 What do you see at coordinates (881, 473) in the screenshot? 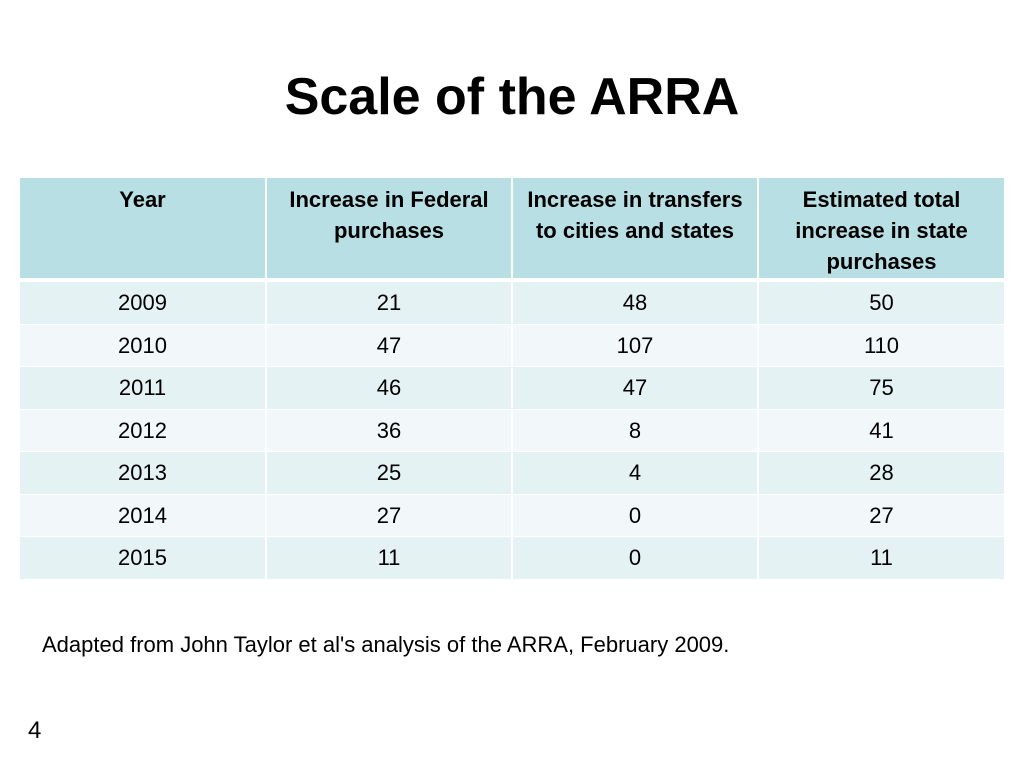
I see `cell-state-purchases: 28` at bounding box center [881, 473].